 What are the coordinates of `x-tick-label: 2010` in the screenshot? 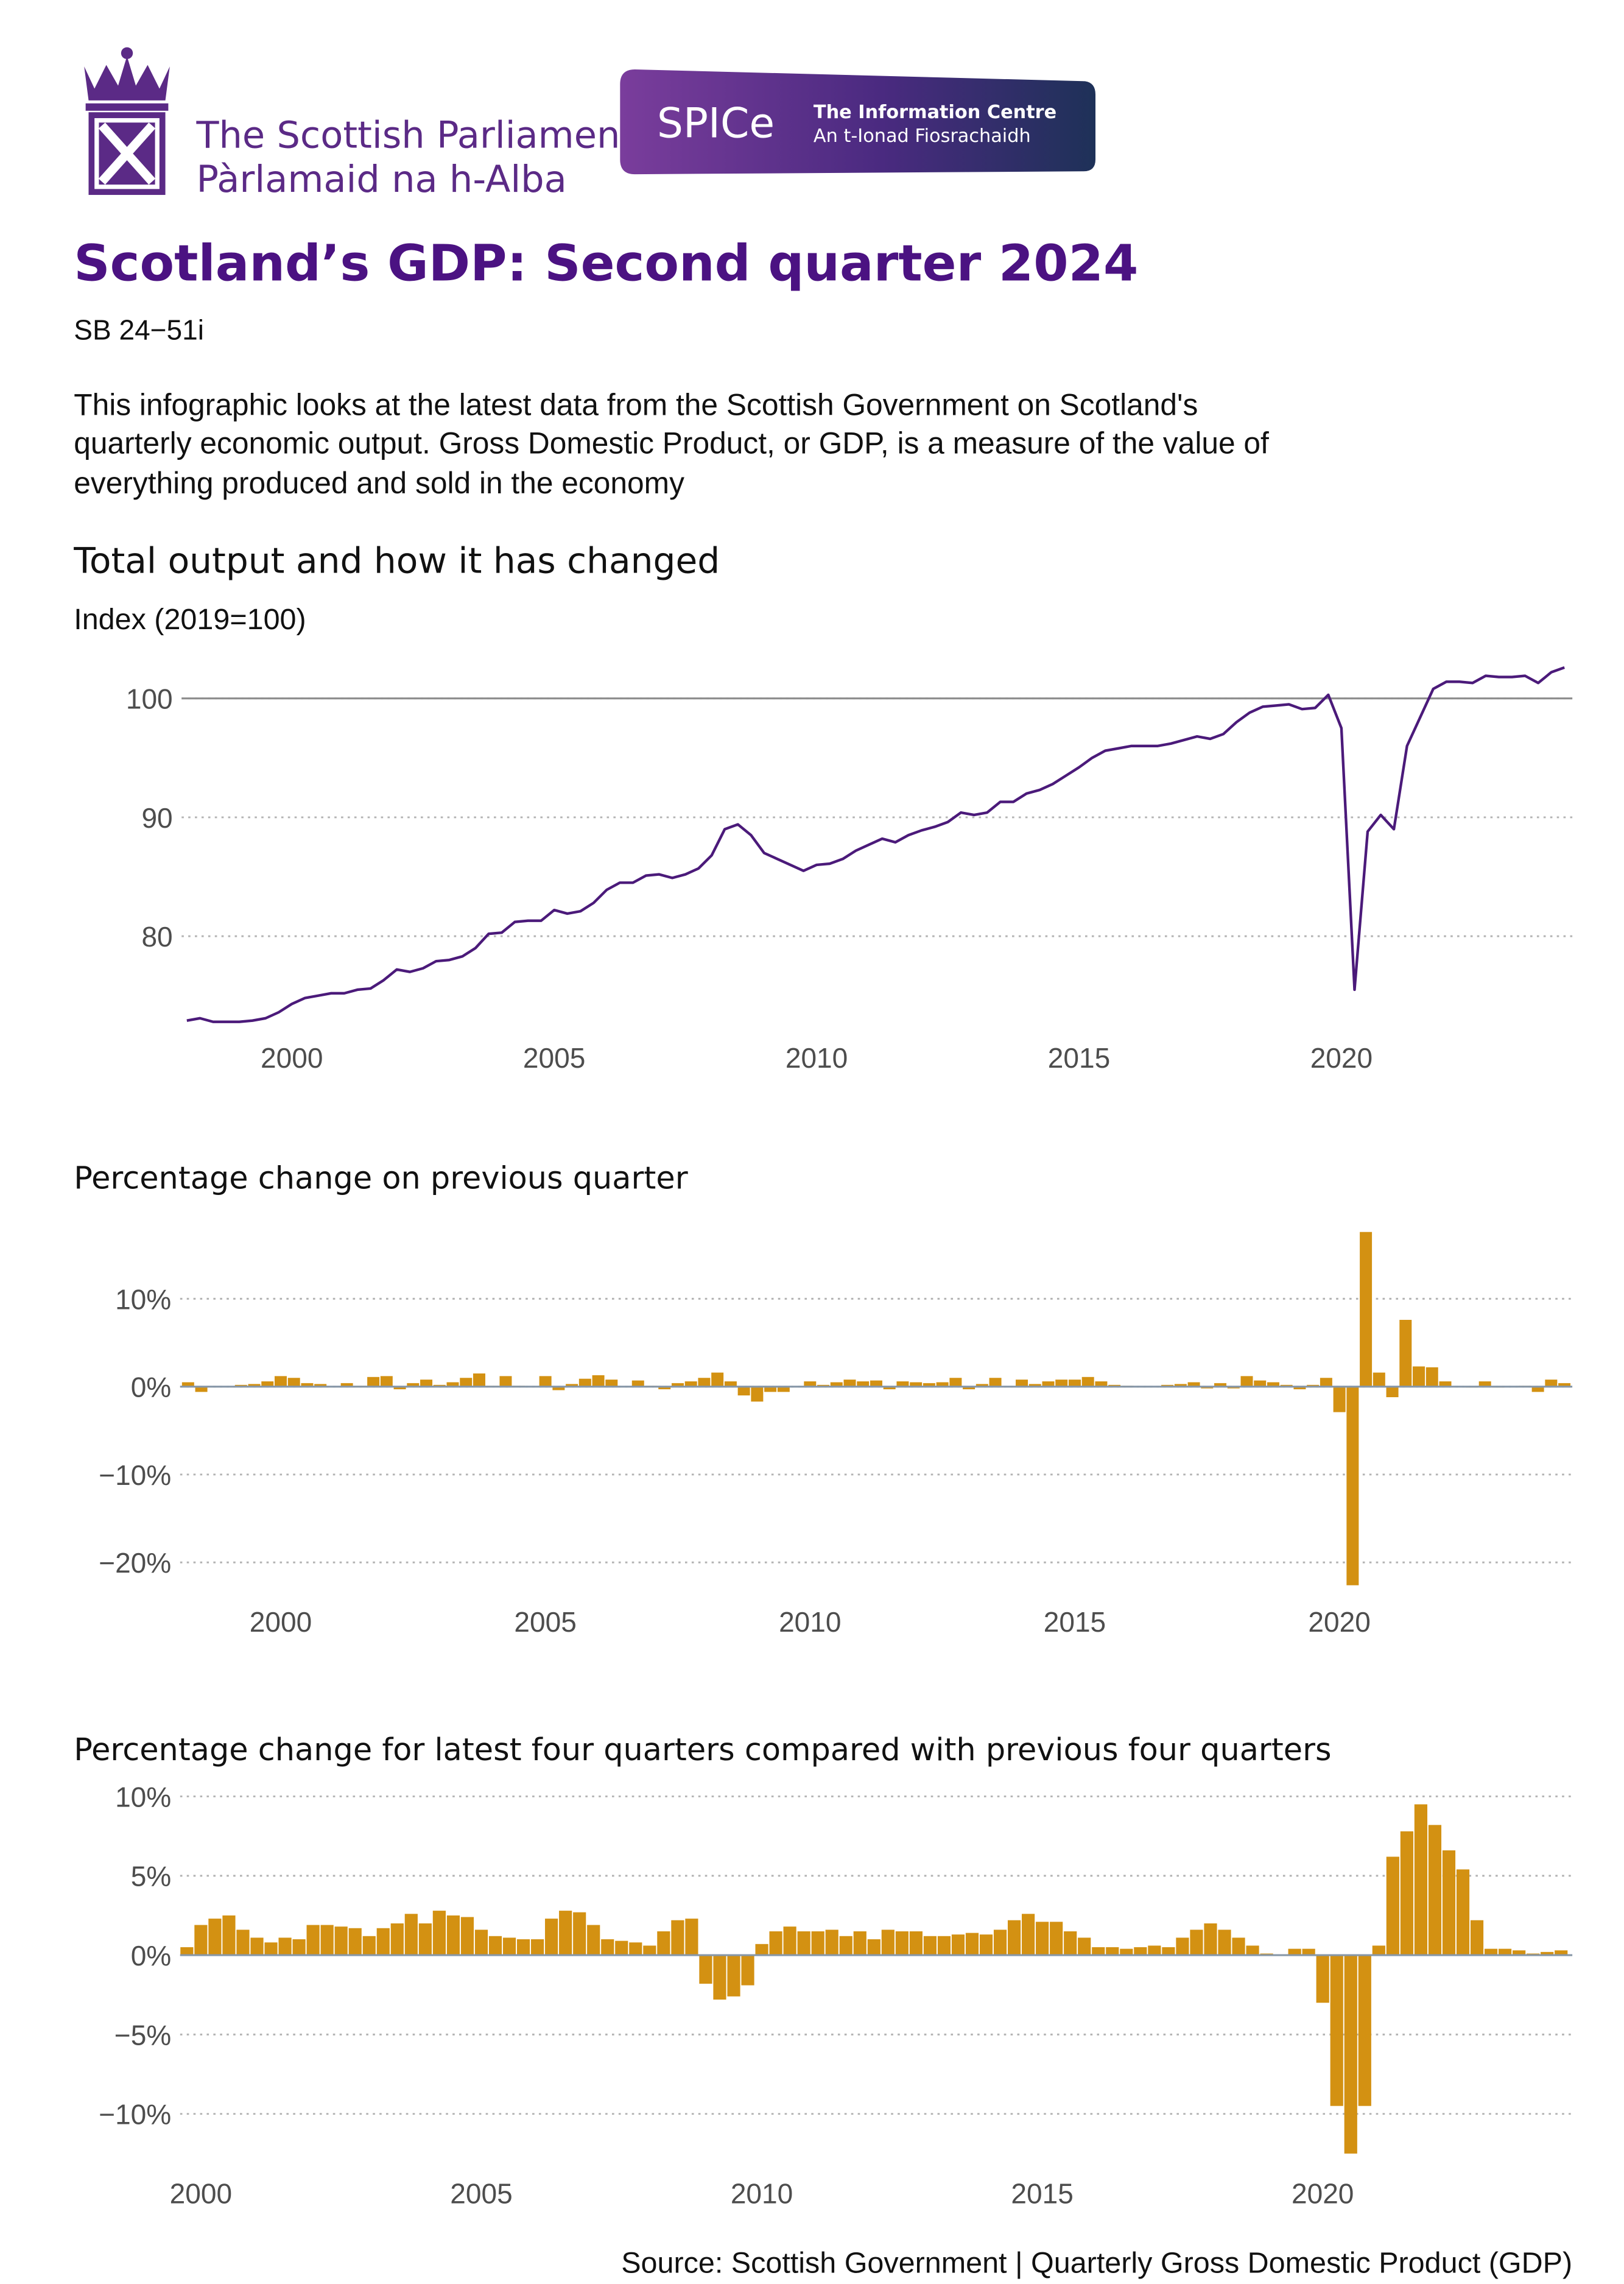 It's located at (810, 1622).